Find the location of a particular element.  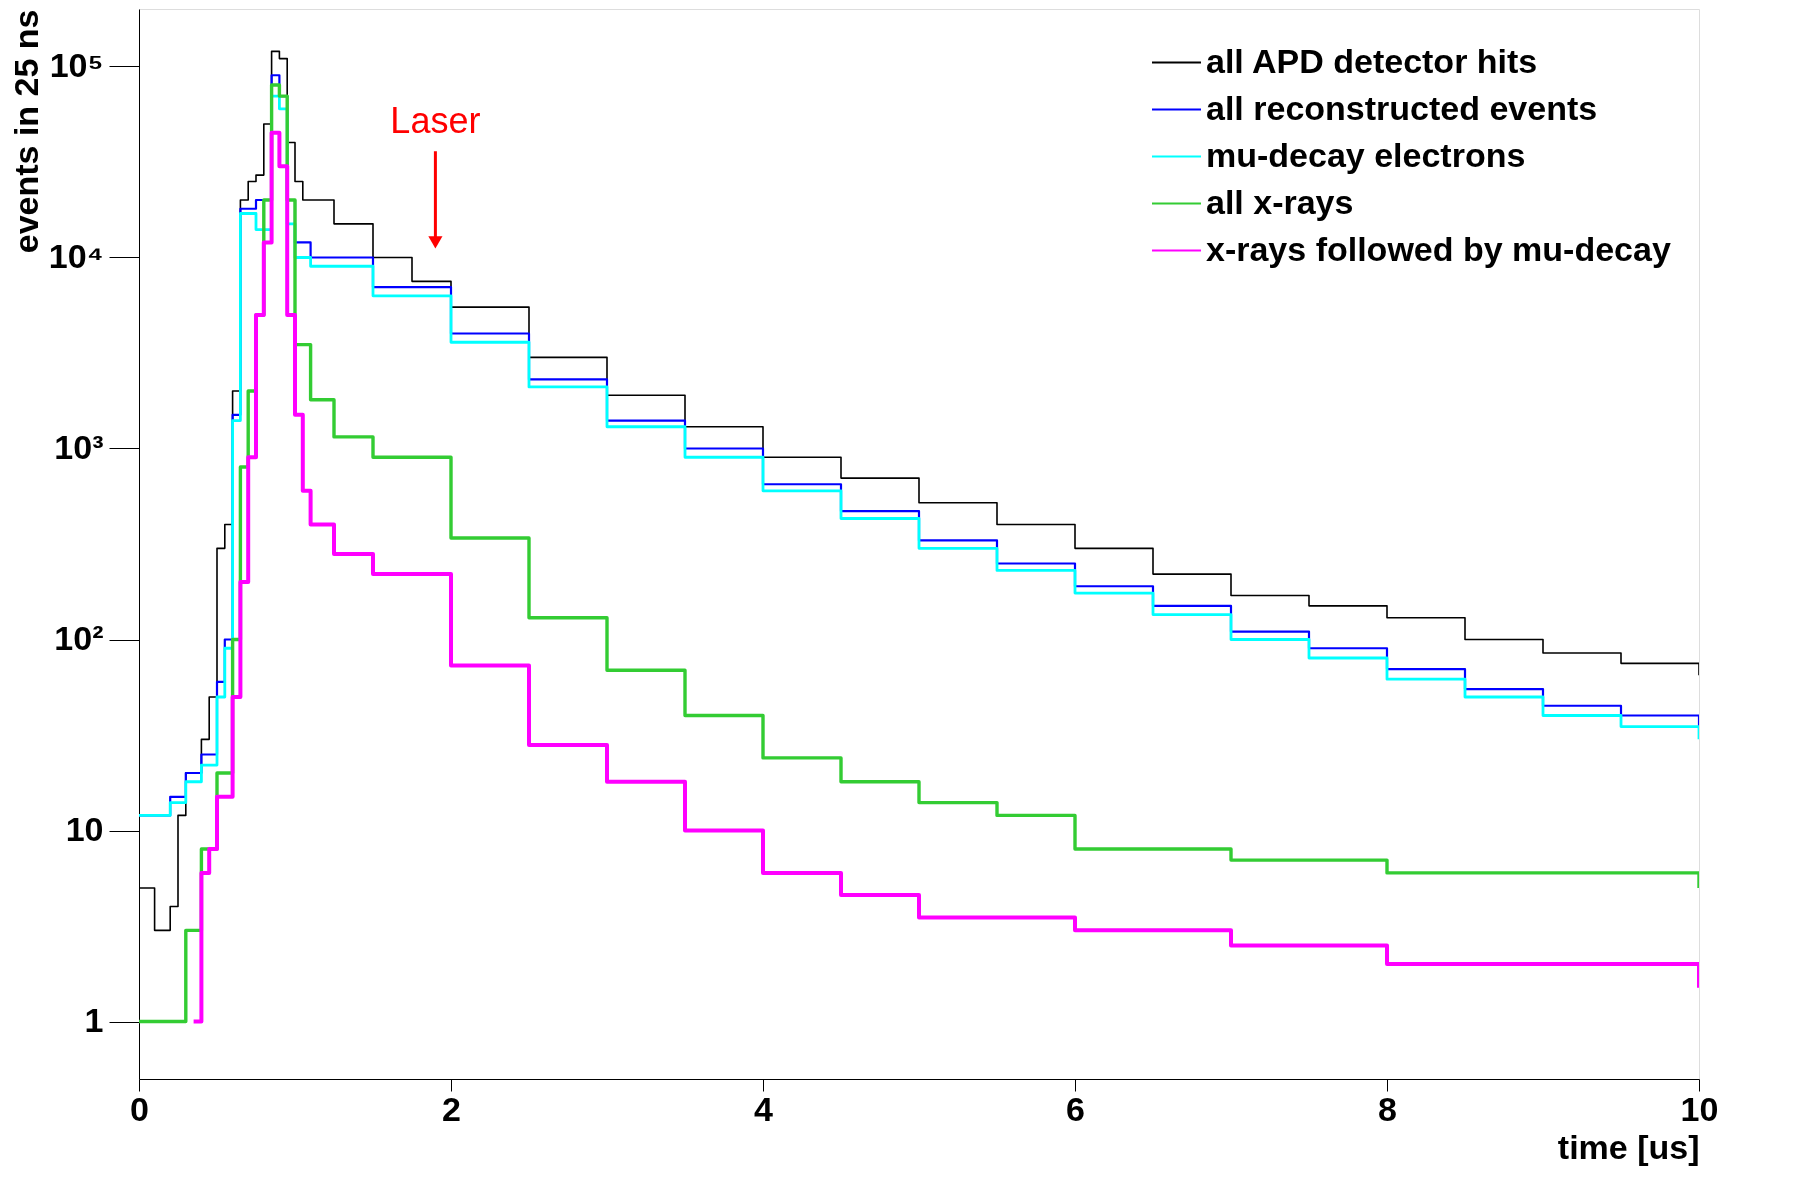

x-tick-label: 4 is located at coordinates (764, 1108).